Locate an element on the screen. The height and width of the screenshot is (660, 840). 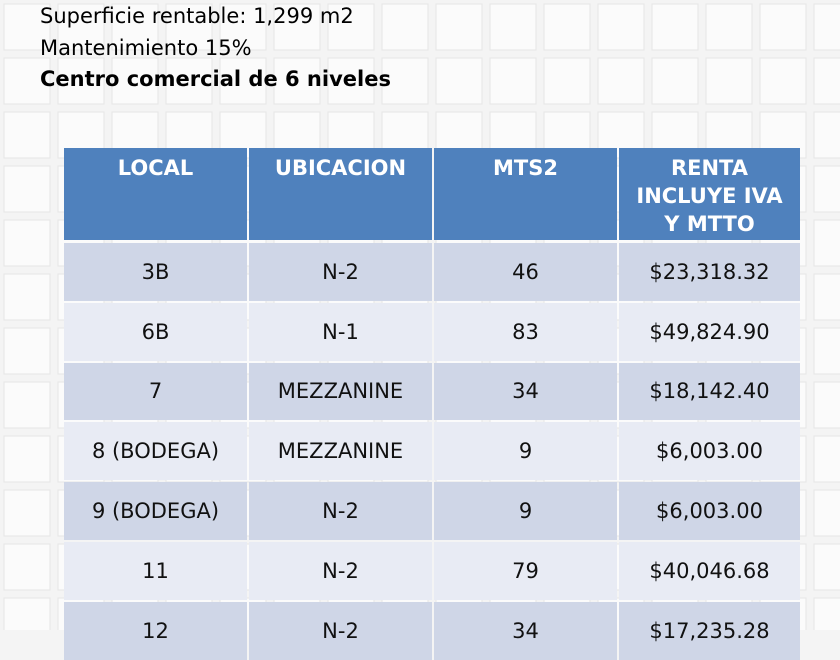
info-title: Centro comercial de 6 niveles is located at coordinates (215, 79).